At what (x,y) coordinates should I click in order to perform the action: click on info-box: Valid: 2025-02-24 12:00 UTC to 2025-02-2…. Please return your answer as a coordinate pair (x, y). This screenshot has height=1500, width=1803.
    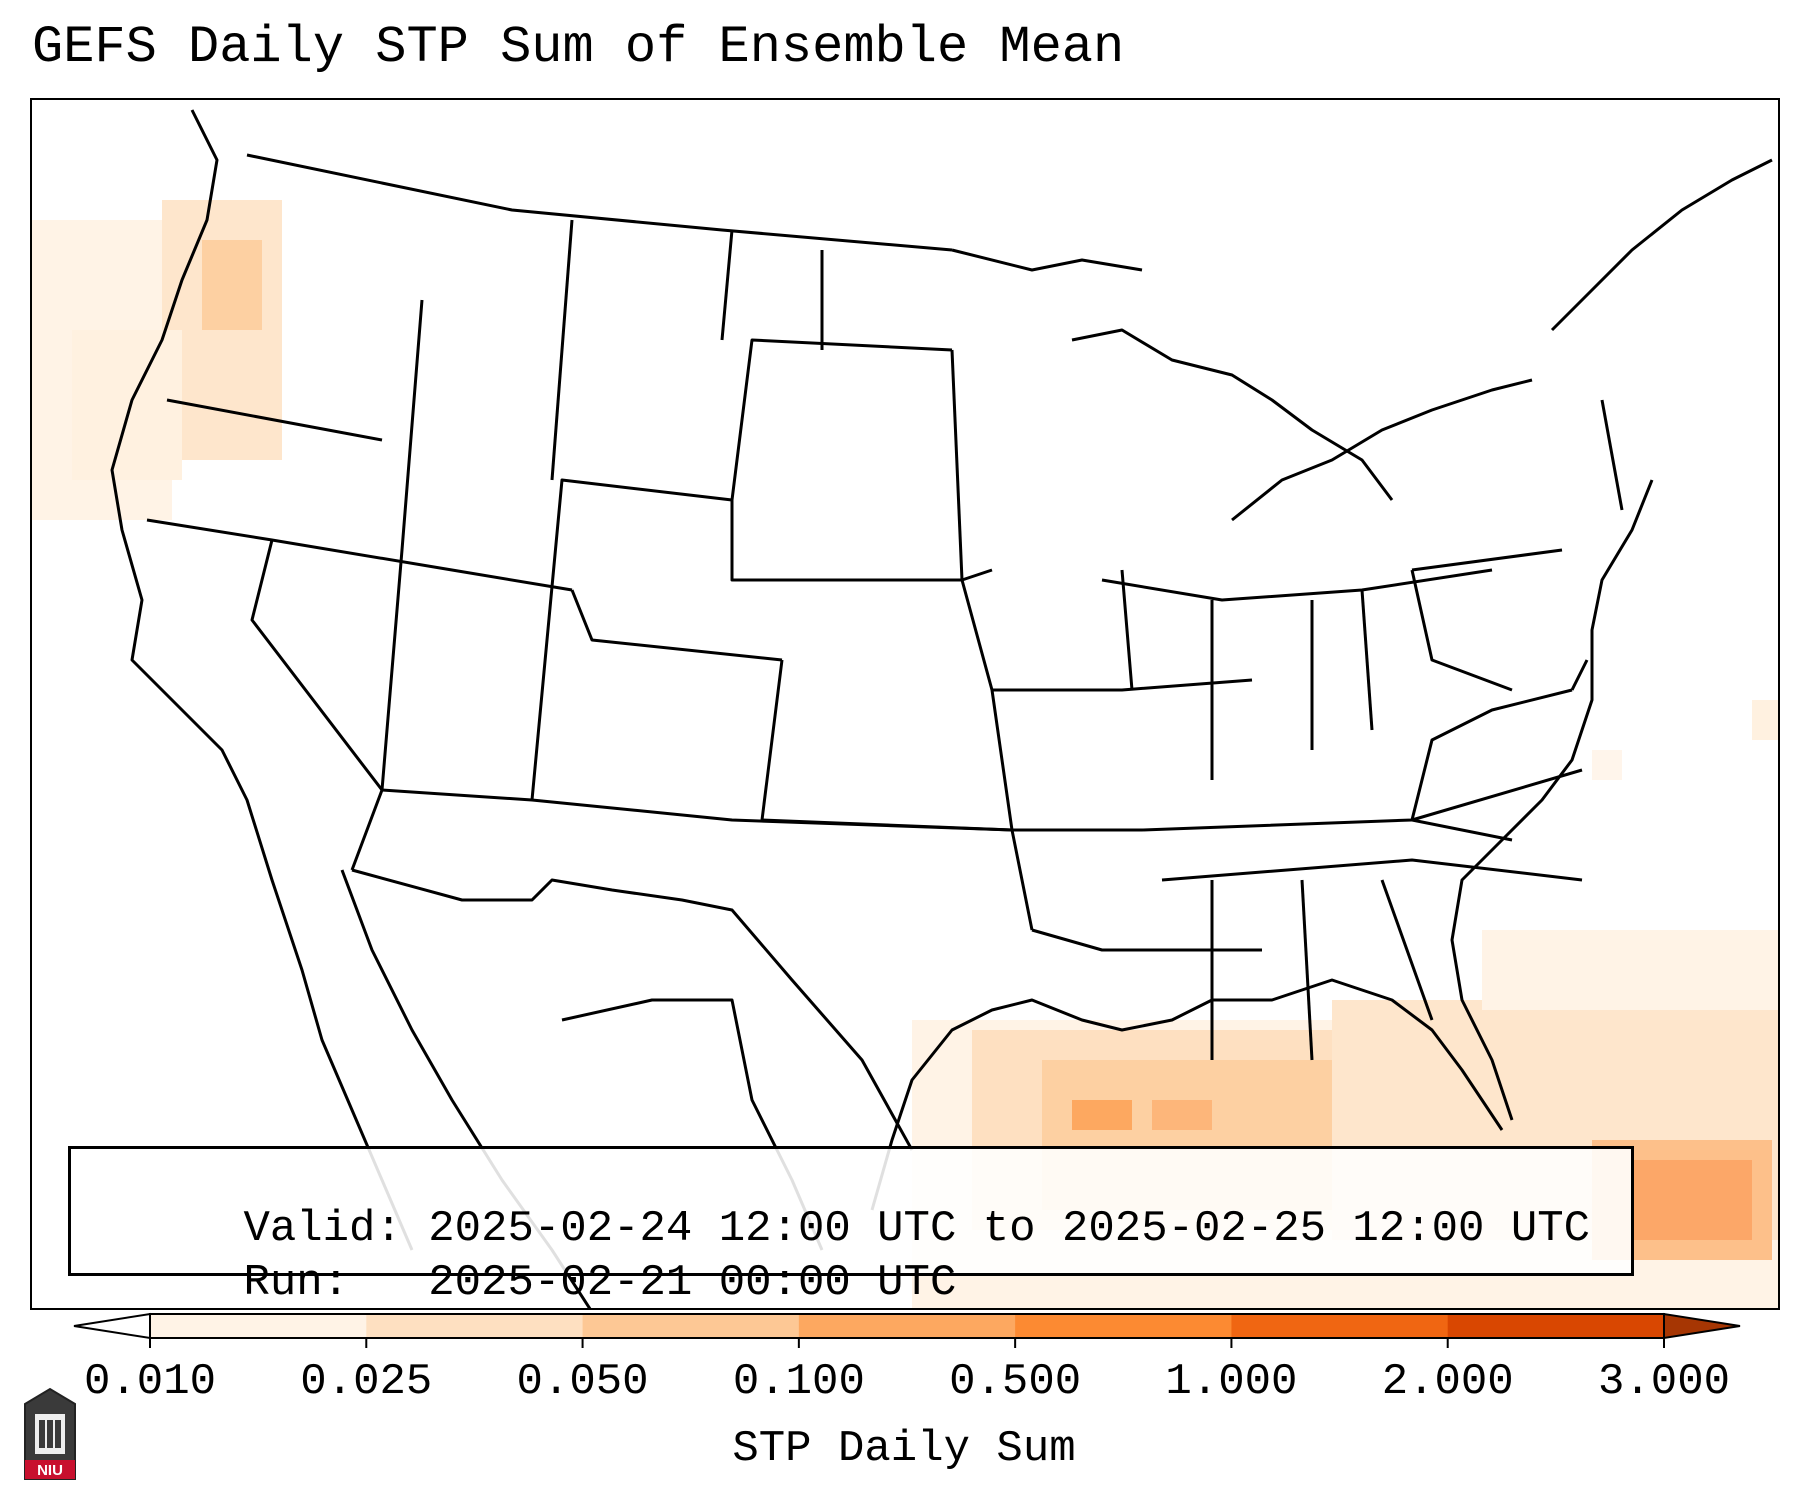
    Looking at the image, I should click on (851, 1225).